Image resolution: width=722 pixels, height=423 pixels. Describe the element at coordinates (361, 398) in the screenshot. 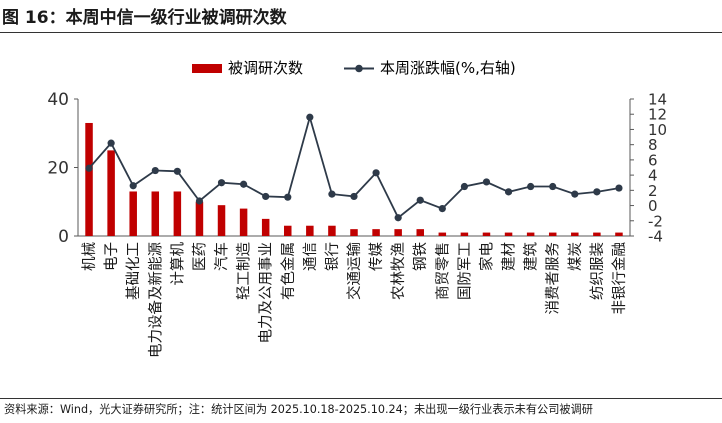

I see `source-divider` at that location.